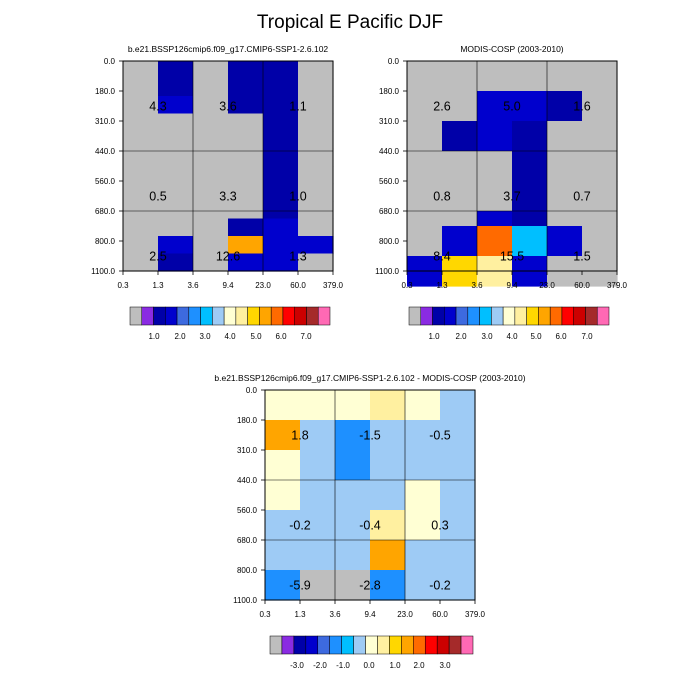 The image size is (700, 700). Describe the element at coordinates (371, 652) in the screenshot. I see `colorbar-diff: -3.0 -2.0 -1.0 0.0 1.0 2.0 3.0` at that location.